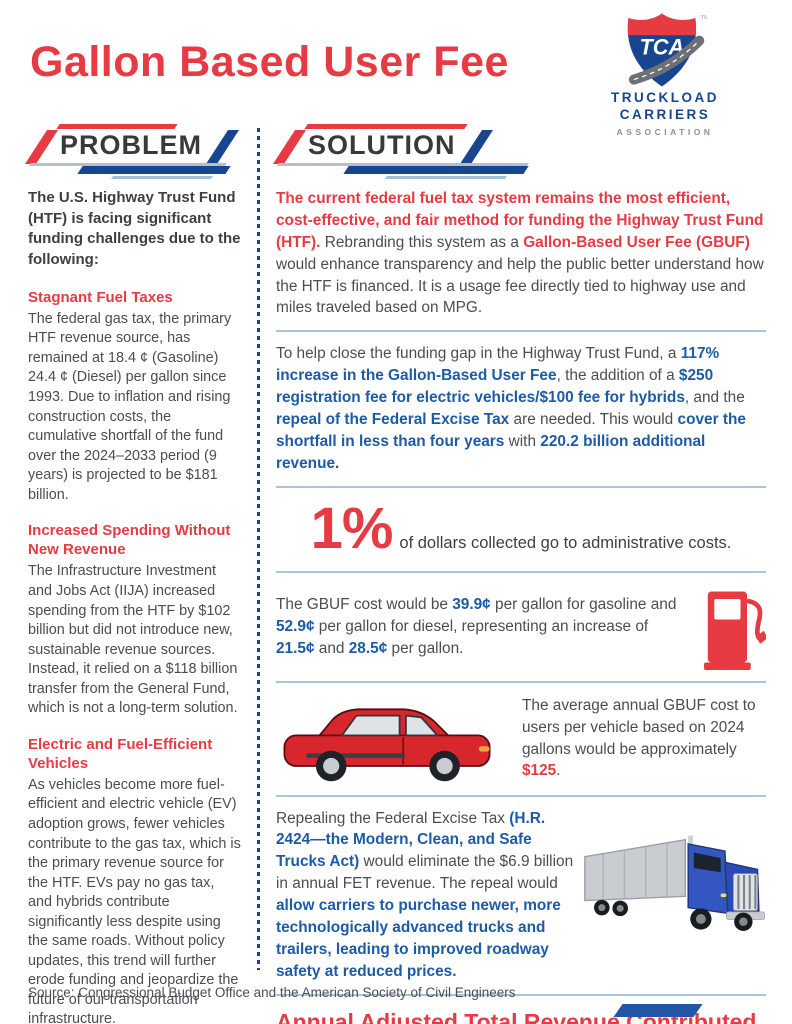 The height and width of the screenshot is (1024, 792). Describe the element at coordinates (382, 144) in the screenshot. I see `solution-header-text: SOLUTION` at that location.